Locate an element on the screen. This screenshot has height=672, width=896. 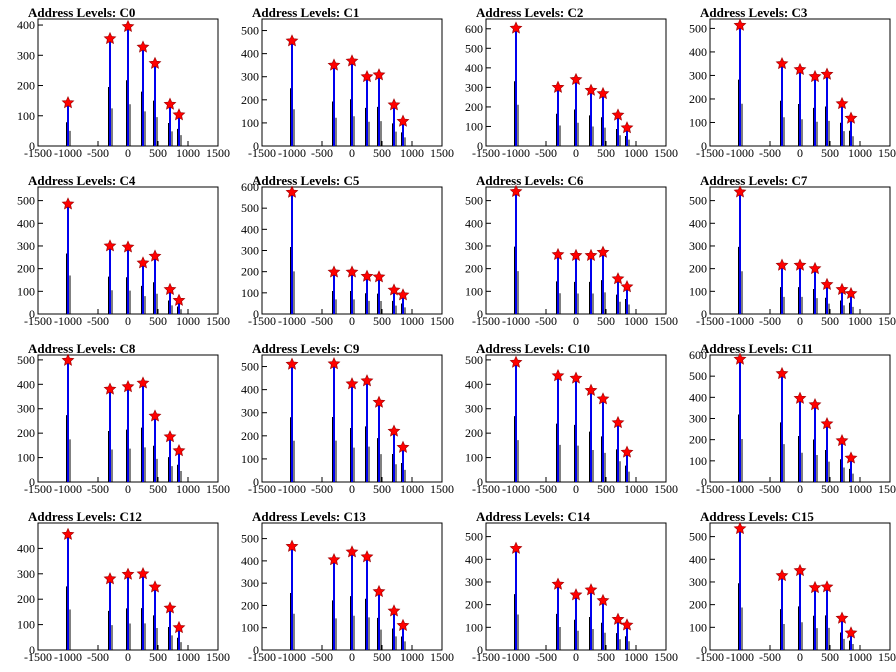
panel-title: Address Levels: C0 is located at coordinates (81, 12).